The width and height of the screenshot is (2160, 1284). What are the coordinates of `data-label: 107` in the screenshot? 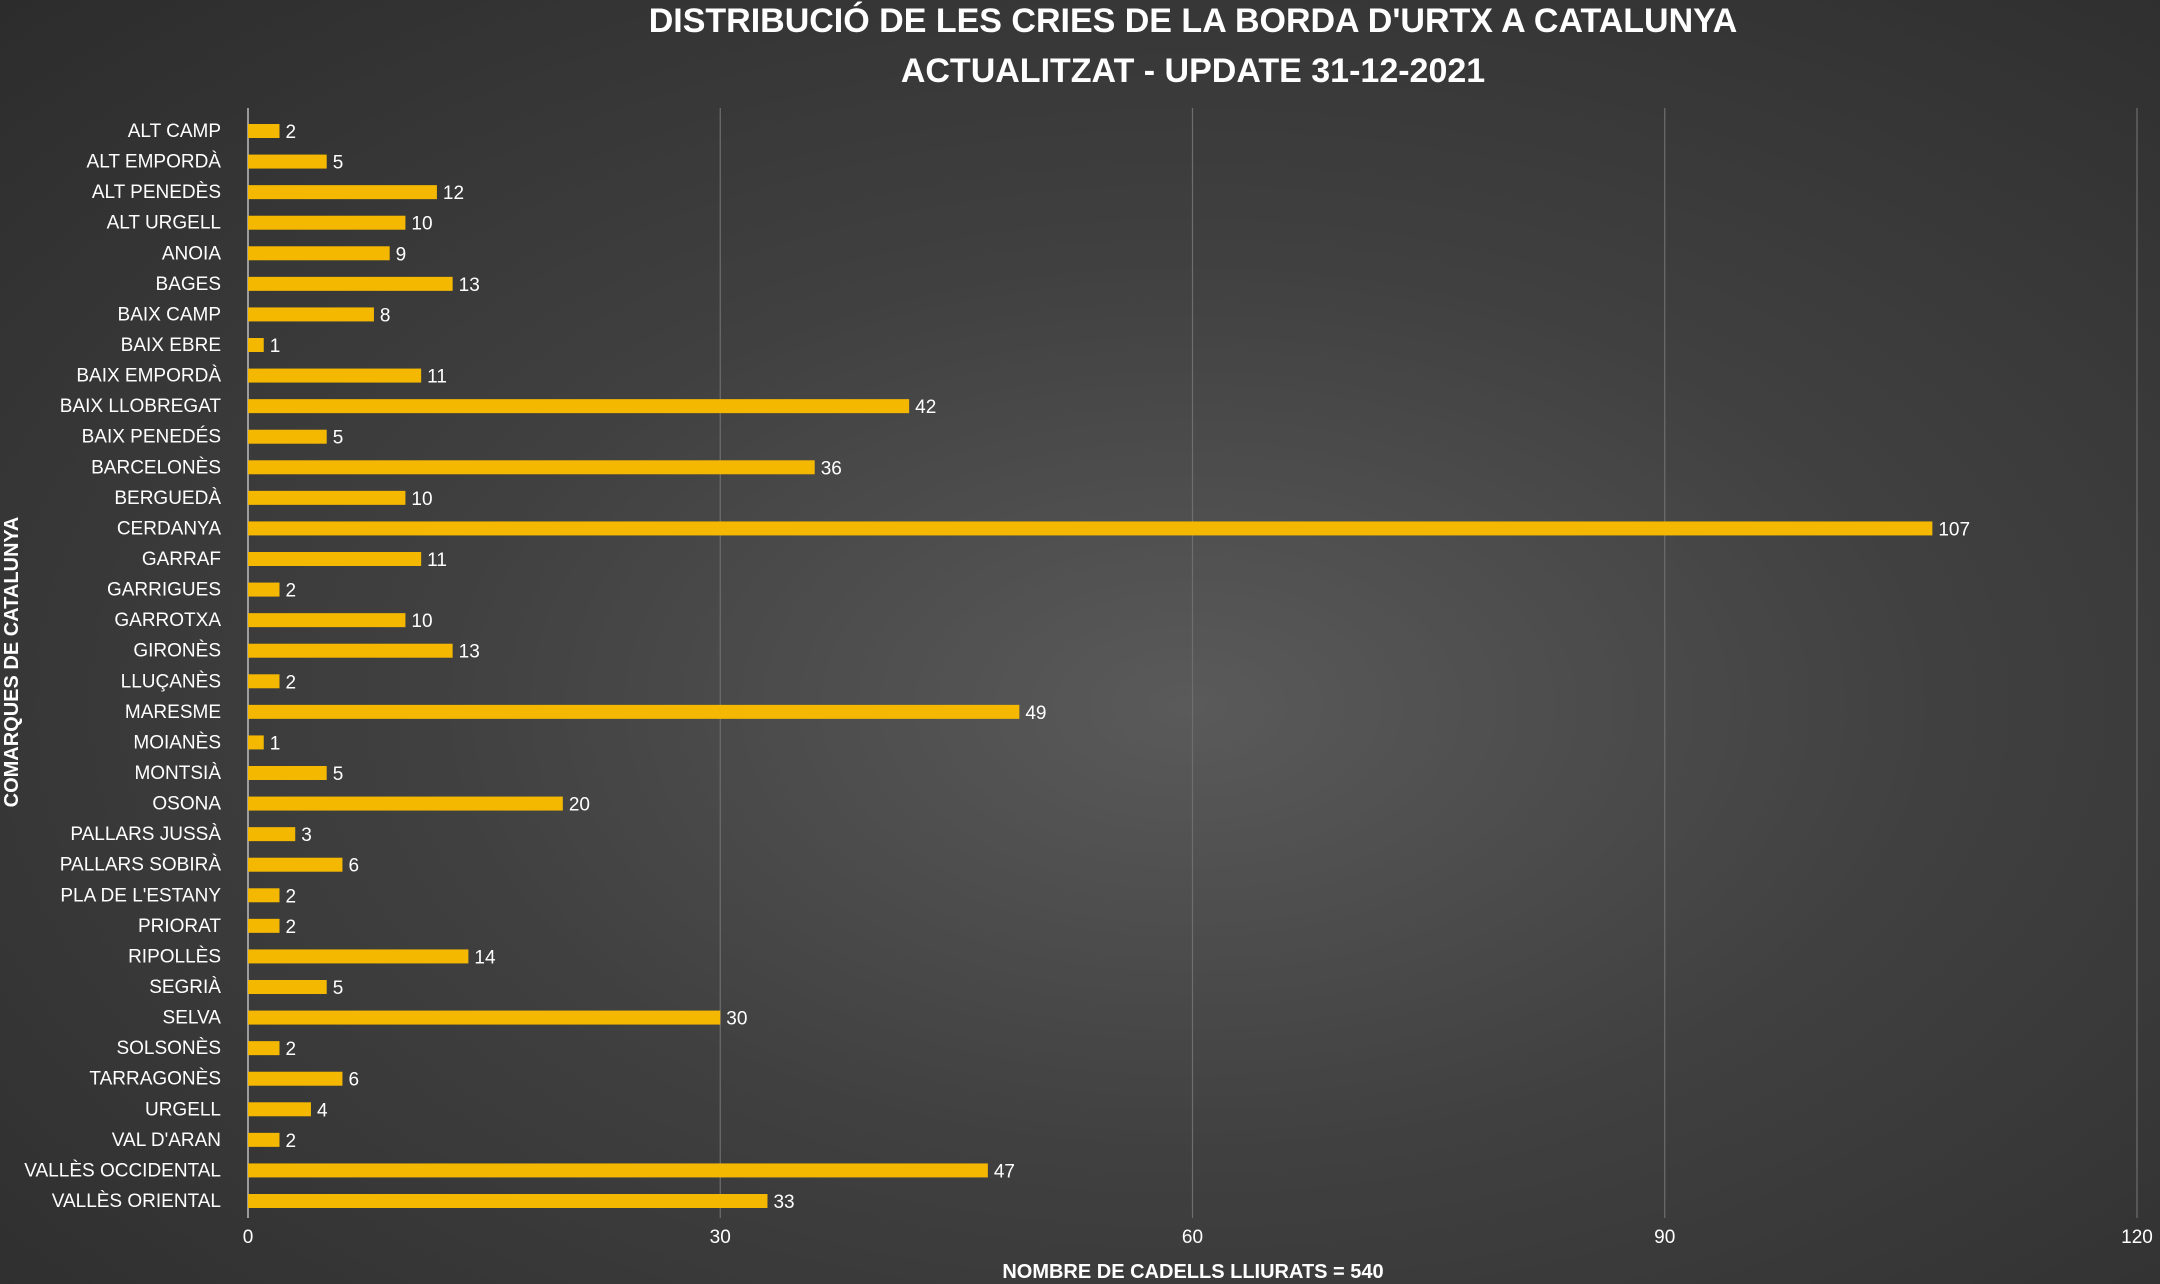 It's located at (1954, 529).